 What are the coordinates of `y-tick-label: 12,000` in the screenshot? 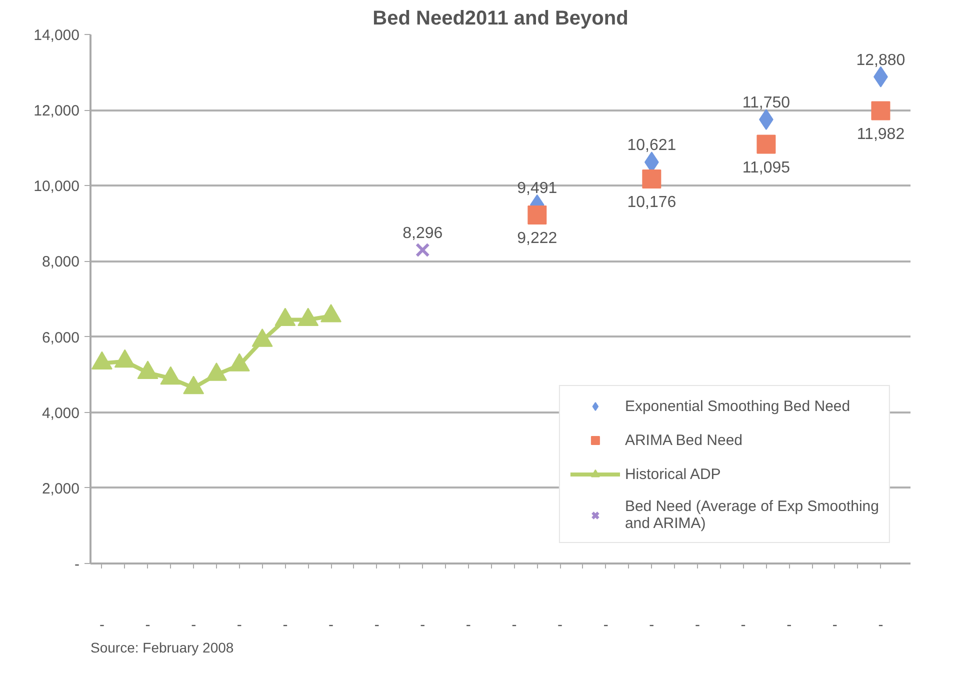 It's located at (57, 111).